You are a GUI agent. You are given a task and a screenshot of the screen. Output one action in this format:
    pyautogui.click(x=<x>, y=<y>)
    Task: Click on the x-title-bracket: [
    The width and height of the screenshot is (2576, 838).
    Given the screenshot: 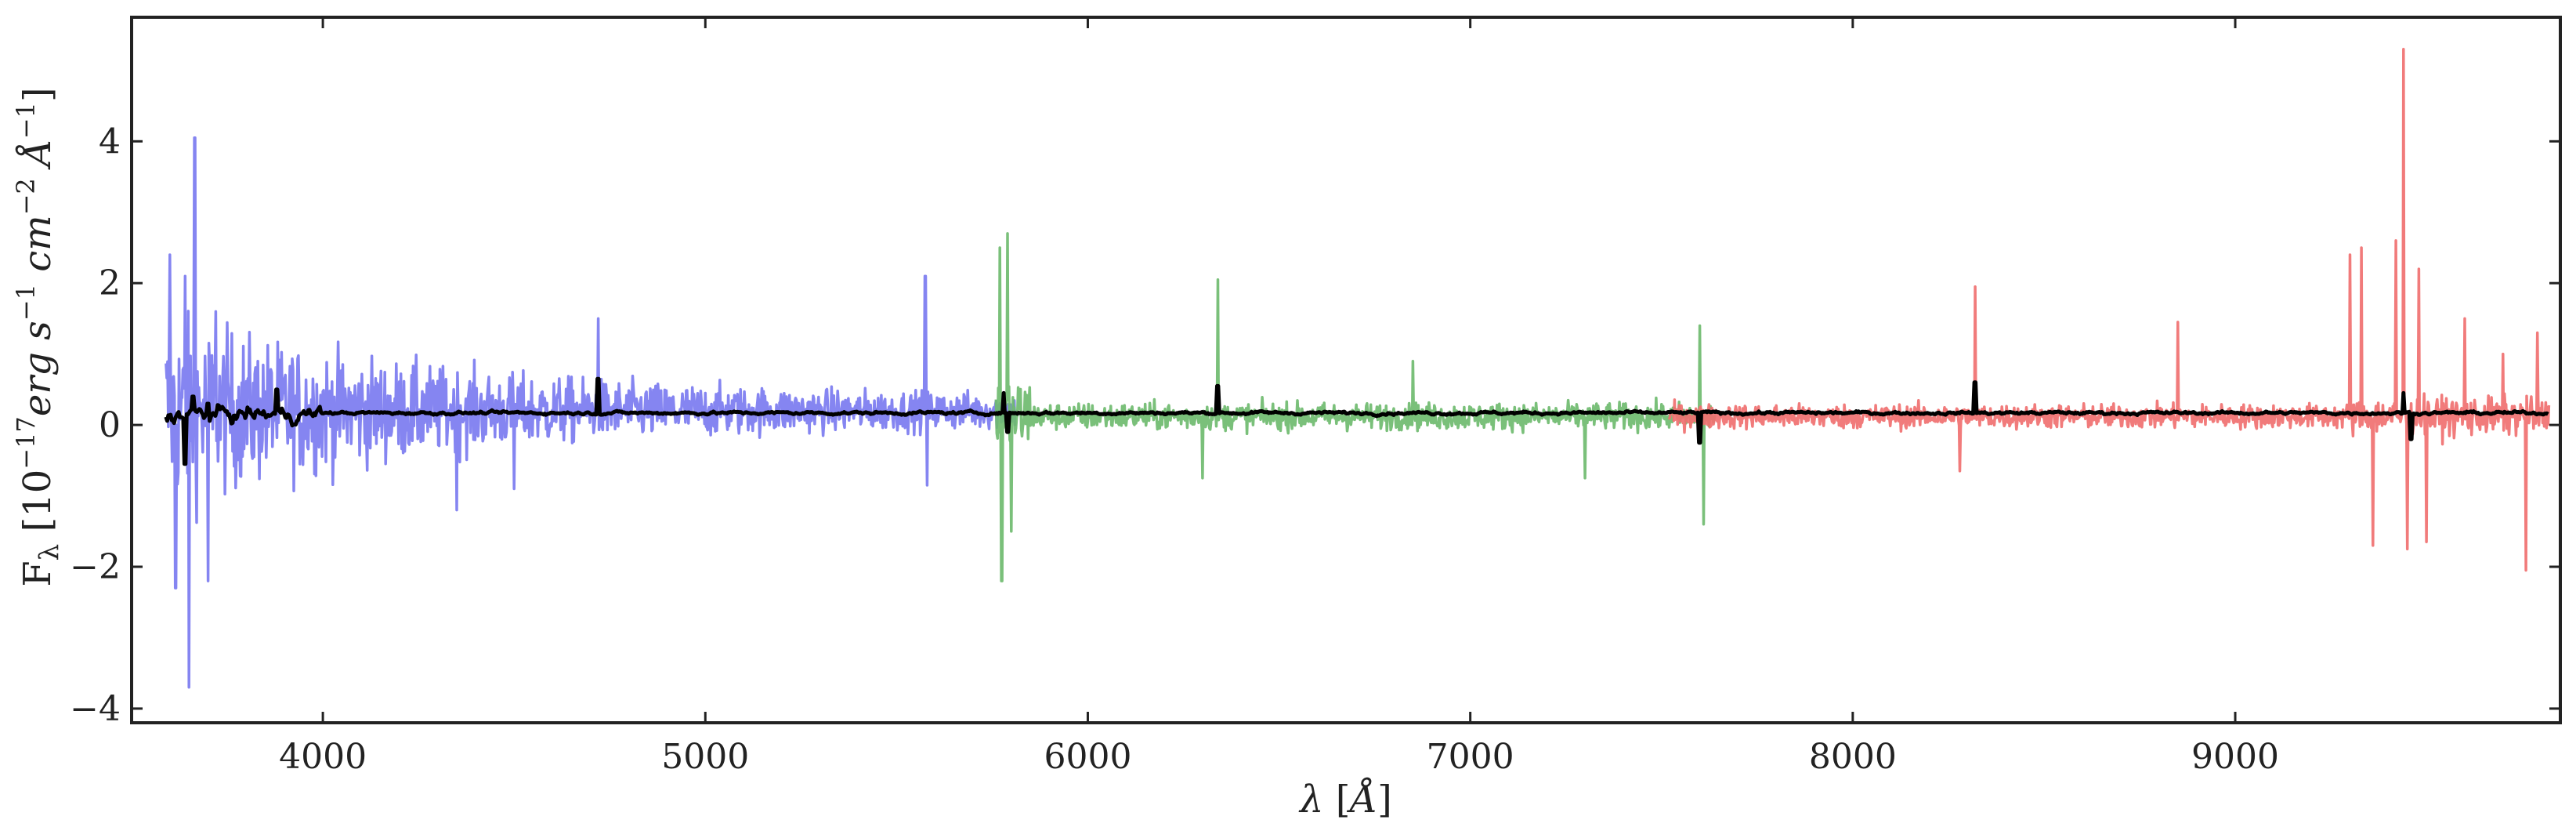 What is the action you would take?
    pyautogui.click(x=1337, y=800)
    